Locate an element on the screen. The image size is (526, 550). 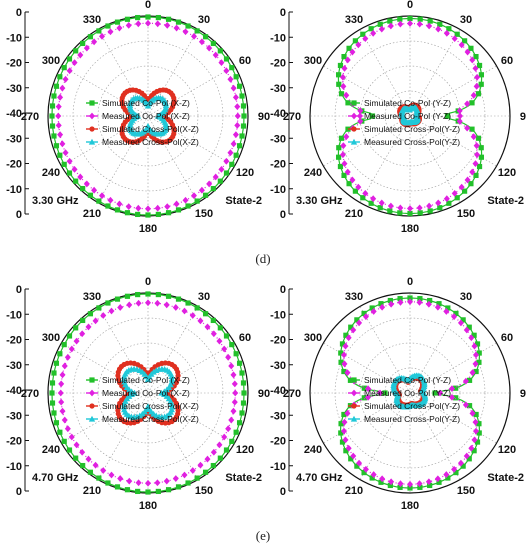
angle-label: 270 is located at coordinates (292, 117).